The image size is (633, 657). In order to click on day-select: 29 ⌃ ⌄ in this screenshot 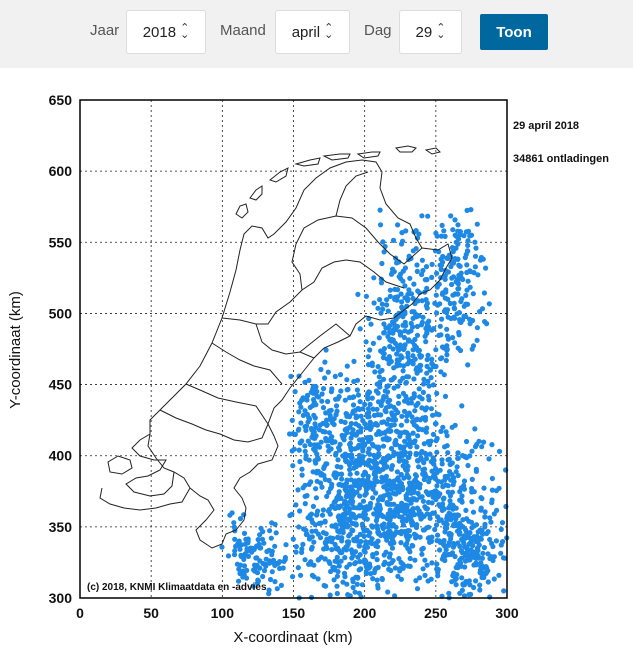, I will do `click(430, 32)`.